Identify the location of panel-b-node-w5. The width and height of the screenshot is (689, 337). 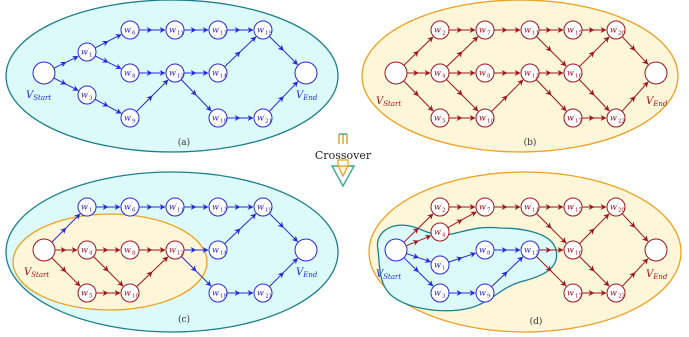
(440, 118).